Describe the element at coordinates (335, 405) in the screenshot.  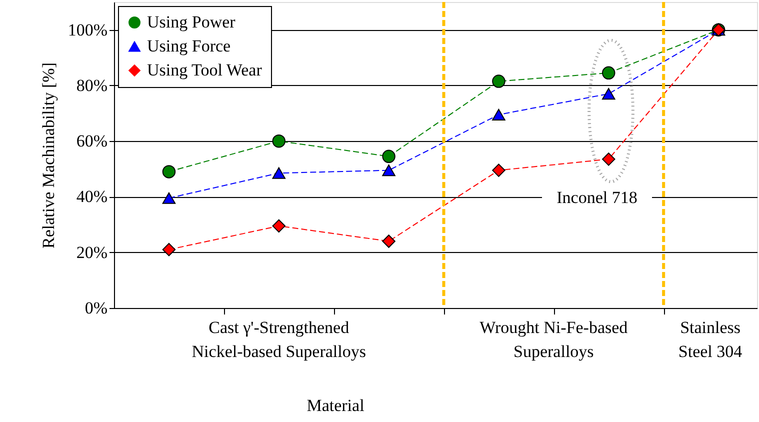
I see `x-axis-title: Material` at that location.